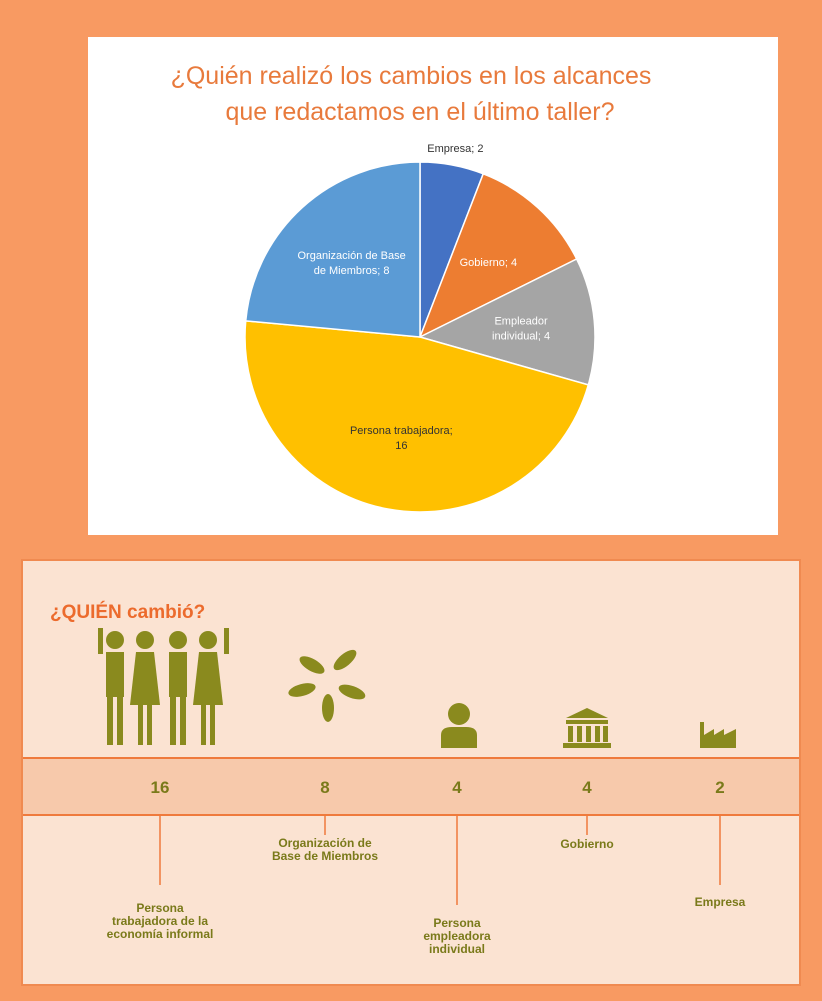  Describe the element at coordinates (160, 921) in the screenshot. I see `item-label: trabajadora de la` at that location.